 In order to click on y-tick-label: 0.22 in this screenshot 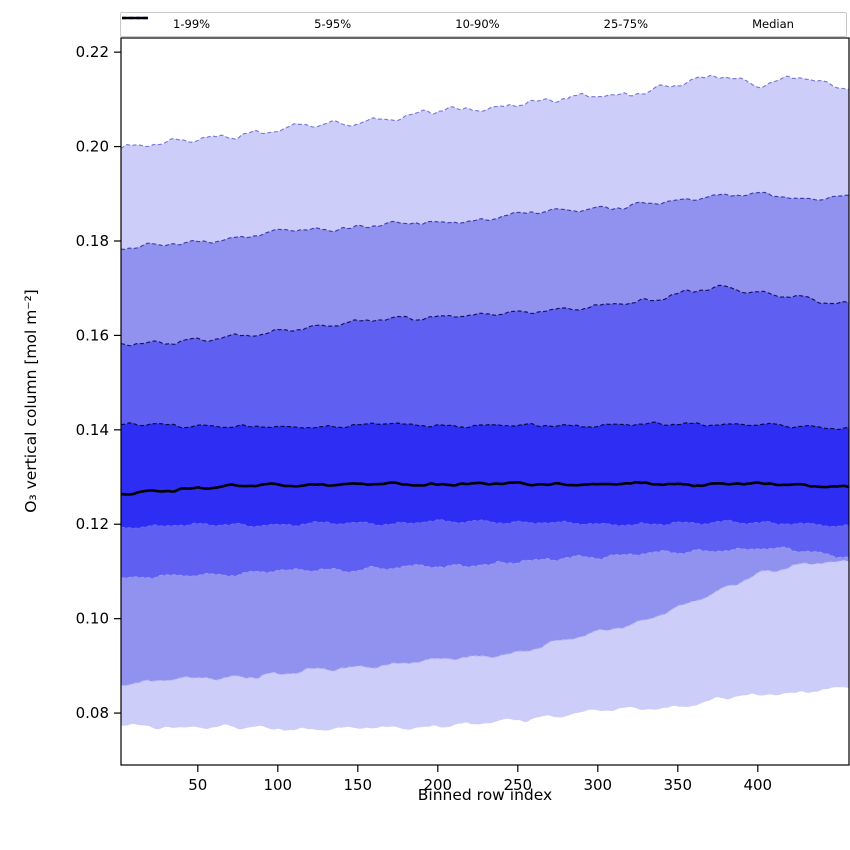, I will do `click(92, 52)`.